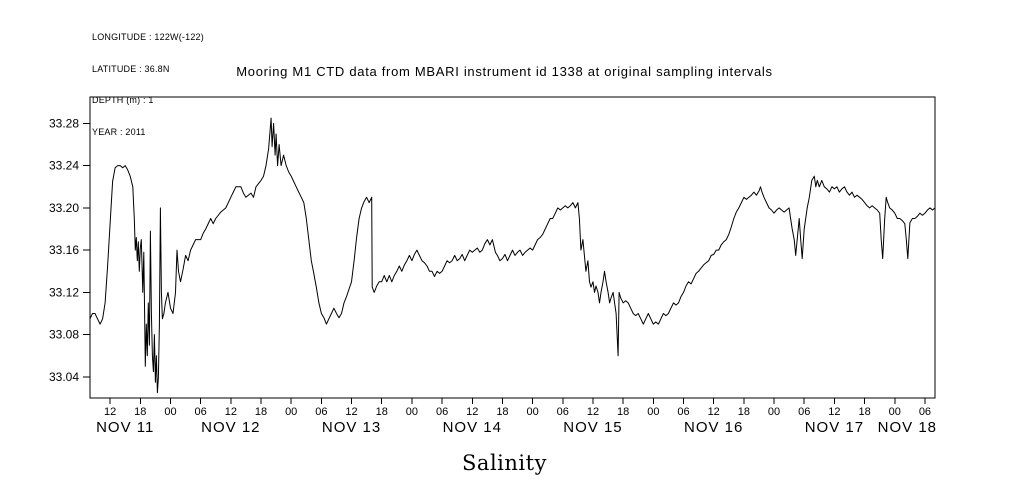  I want to click on meta-latitude: LATITUDE : 36.8N, so click(131, 68).